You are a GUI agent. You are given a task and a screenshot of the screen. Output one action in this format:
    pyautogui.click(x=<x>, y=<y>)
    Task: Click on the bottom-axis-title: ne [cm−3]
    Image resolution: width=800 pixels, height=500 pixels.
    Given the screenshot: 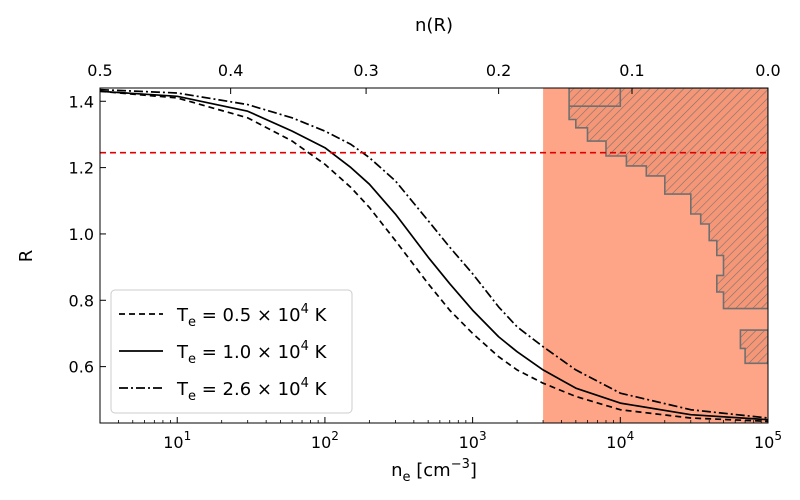 What is the action you would take?
    pyautogui.click(x=434, y=471)
    